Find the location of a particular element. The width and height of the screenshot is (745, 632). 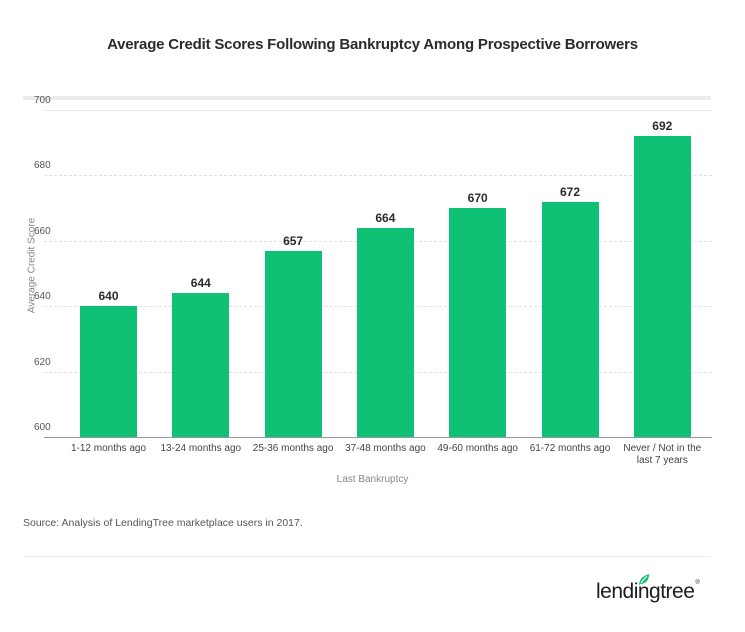

x-tick-label: 13-24 months ago is located at coordinates (201, 448).